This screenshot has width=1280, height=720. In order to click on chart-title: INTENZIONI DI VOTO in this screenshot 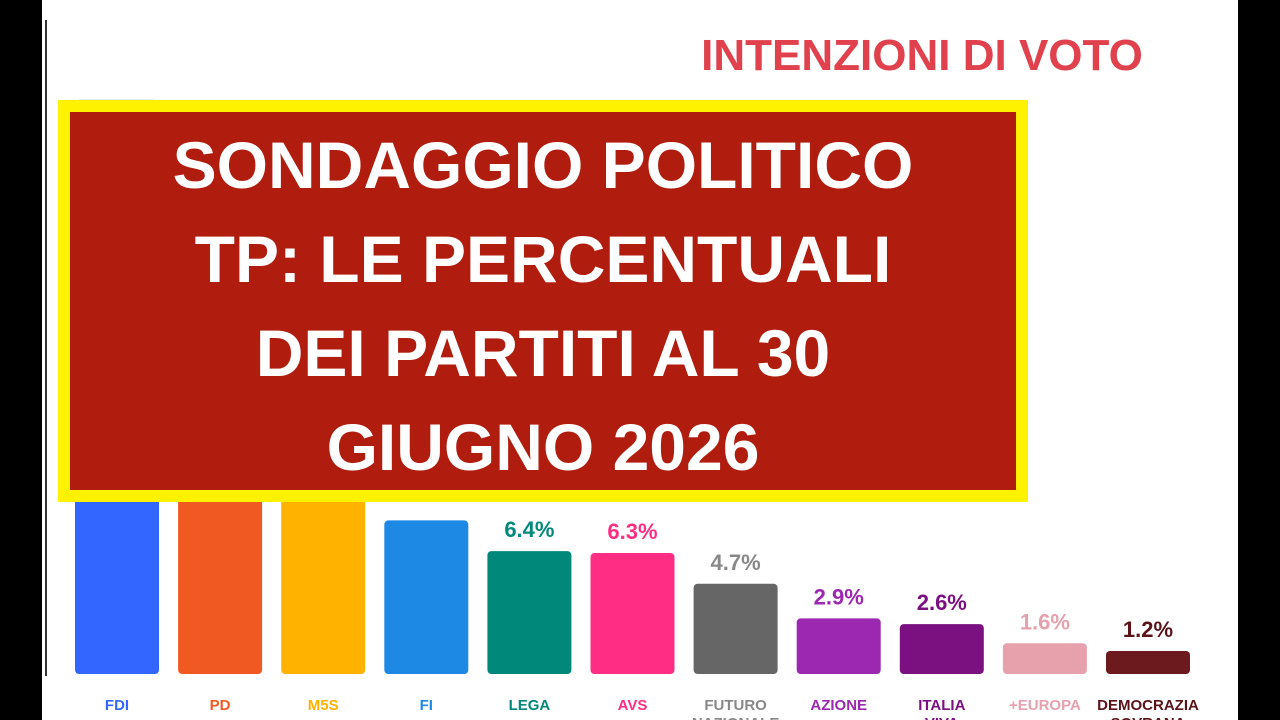, I will do `click(922, 55)`.